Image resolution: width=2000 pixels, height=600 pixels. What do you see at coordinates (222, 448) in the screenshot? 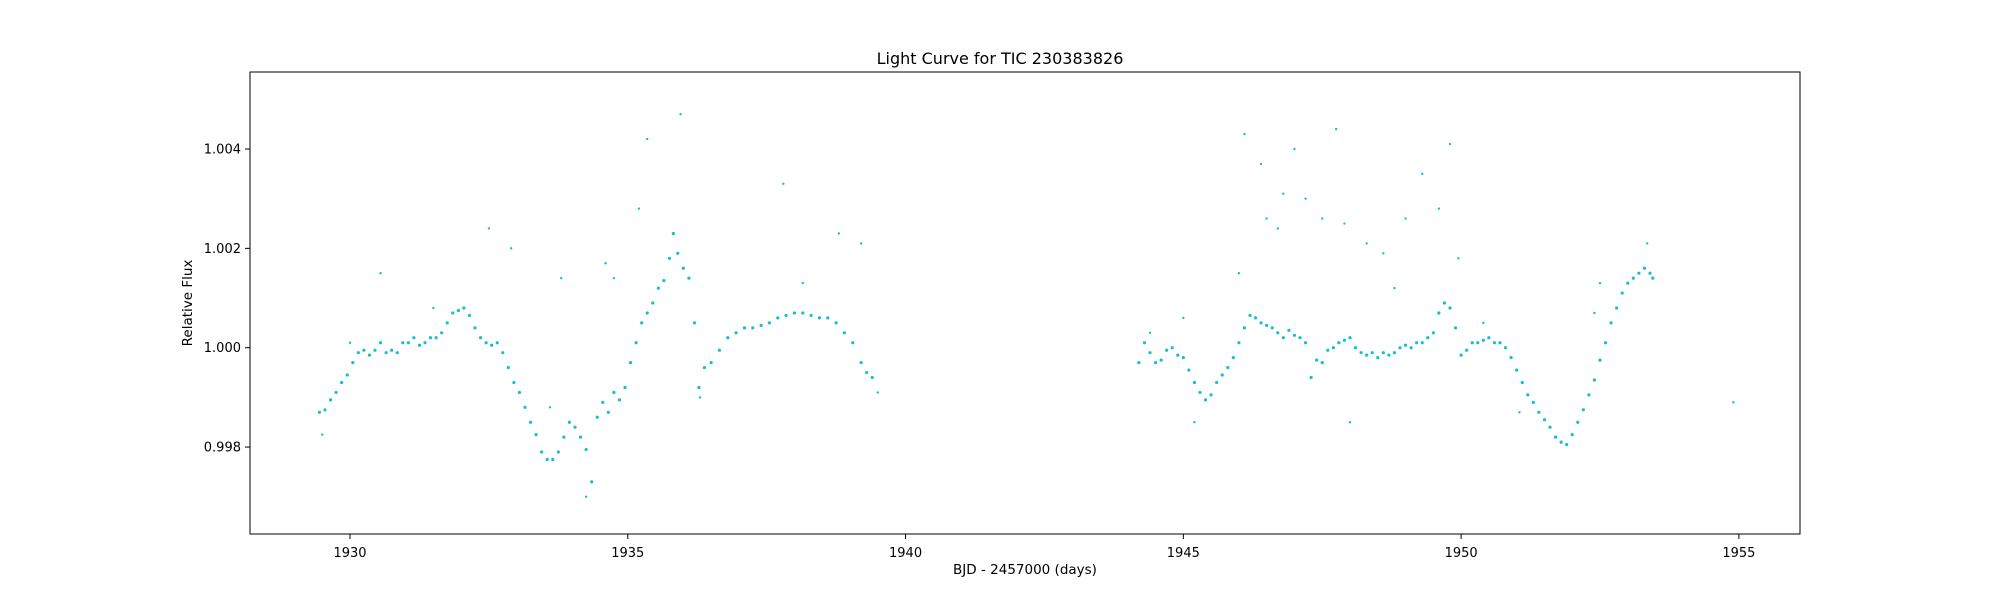
I see `y-tick-label: 0.998` at bounding box center [222, 448].